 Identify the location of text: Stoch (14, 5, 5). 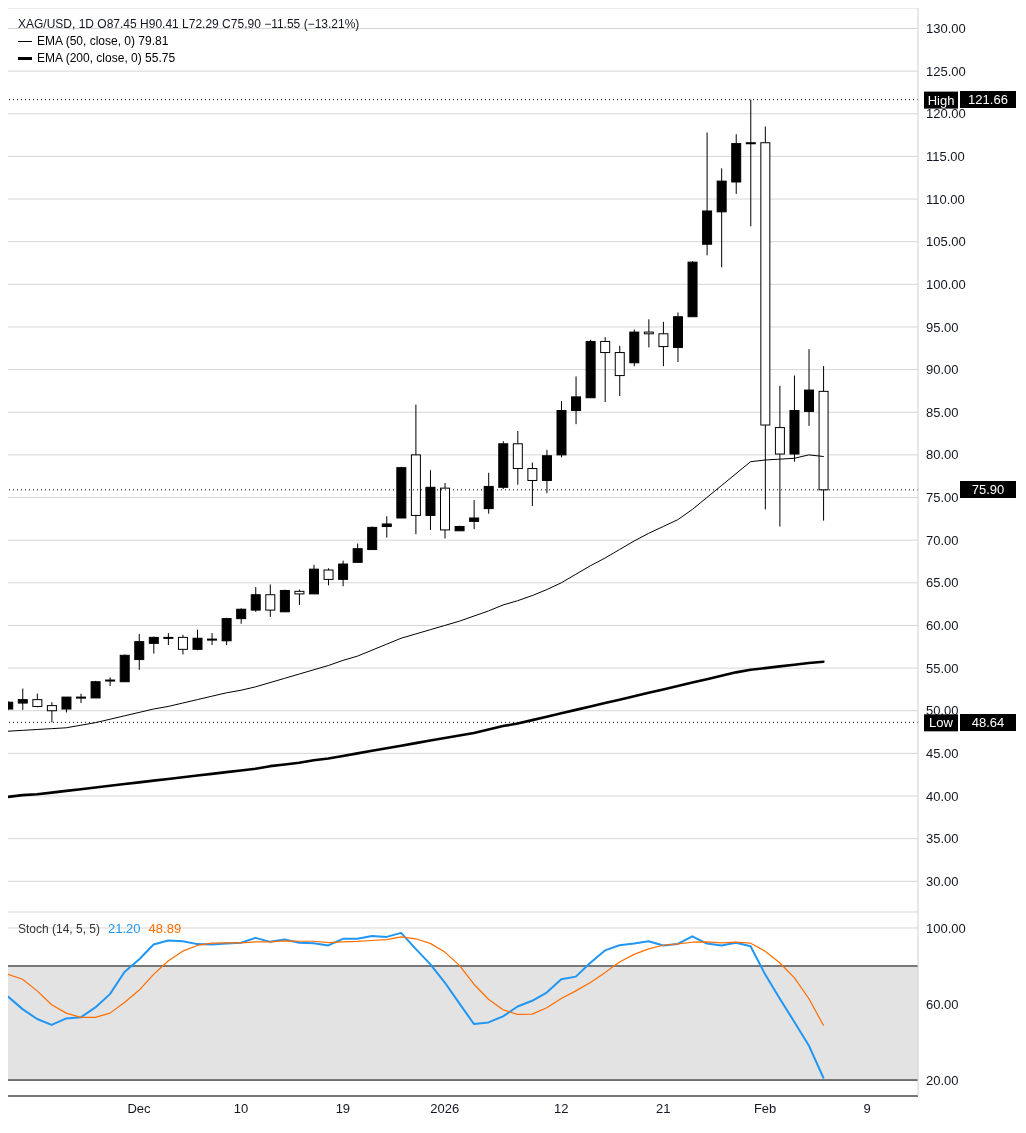
(59, 929).